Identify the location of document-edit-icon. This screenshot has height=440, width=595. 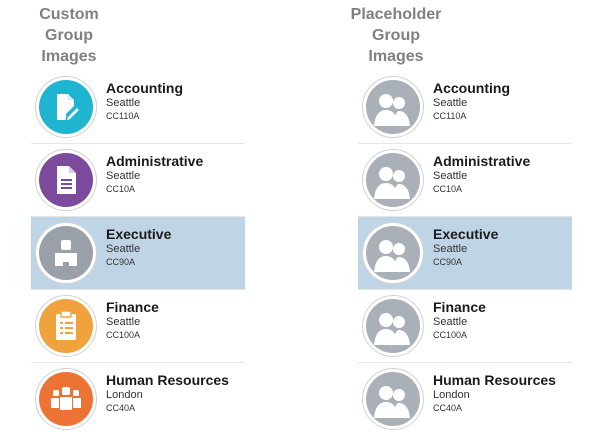
(66, 107).